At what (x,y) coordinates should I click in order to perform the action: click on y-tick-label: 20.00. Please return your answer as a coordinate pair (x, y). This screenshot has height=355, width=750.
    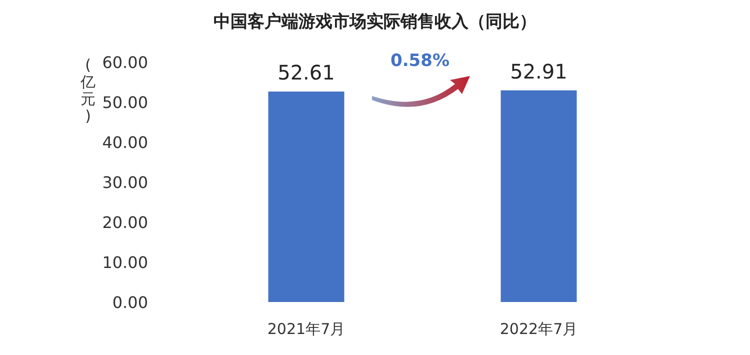
    Looking at the image, I should click on (125, 222).